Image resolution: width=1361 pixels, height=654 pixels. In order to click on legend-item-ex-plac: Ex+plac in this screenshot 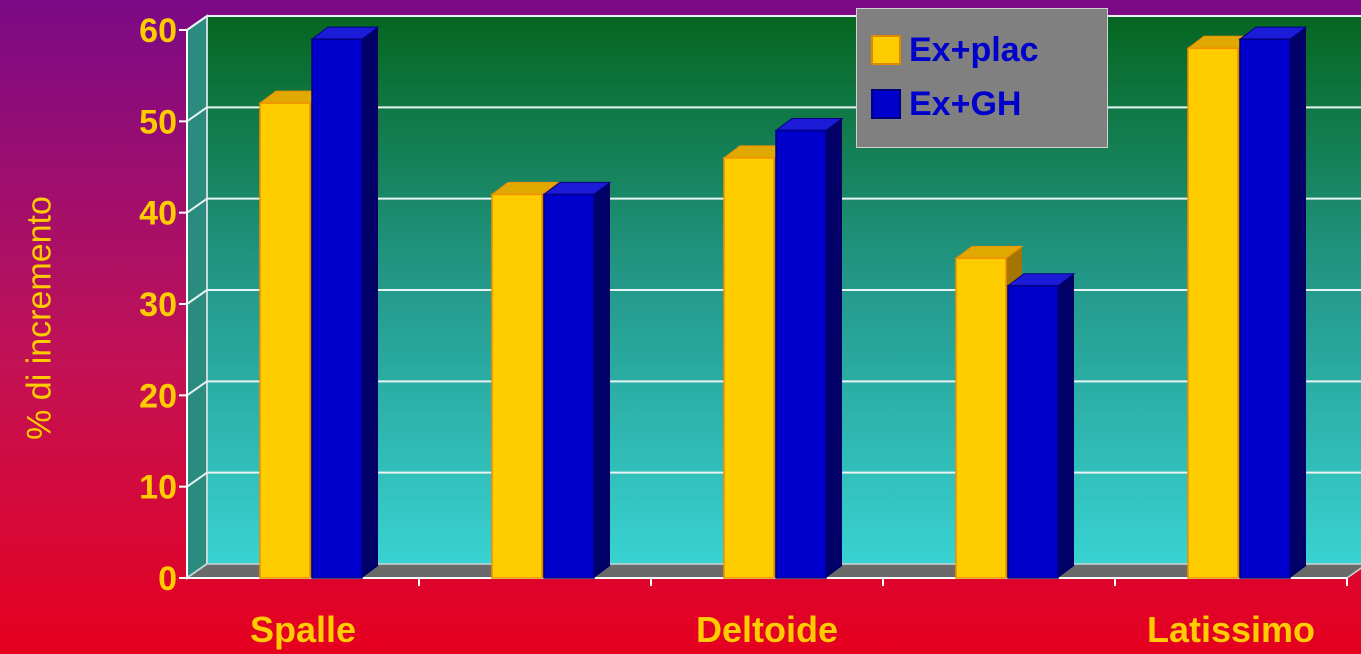, I will do `click(989, 50)`.